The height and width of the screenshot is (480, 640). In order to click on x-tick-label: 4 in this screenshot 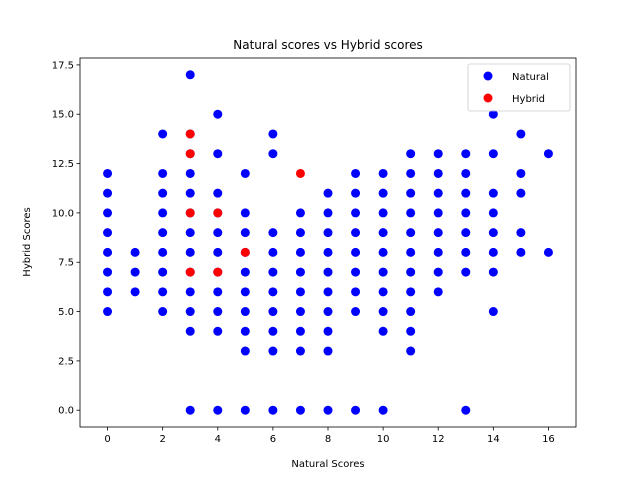, I will do `click(218, 439)`.